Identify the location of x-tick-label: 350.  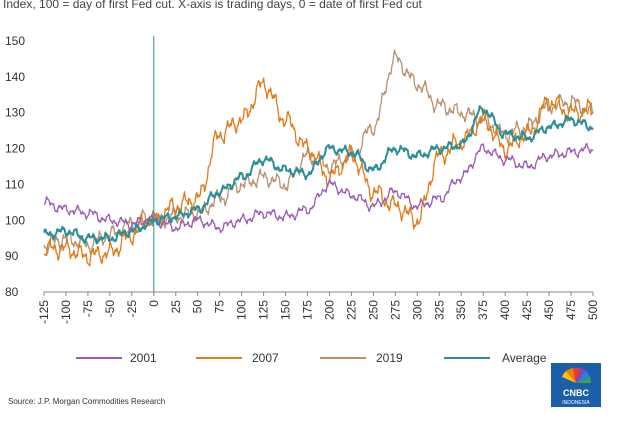
(461, 310).